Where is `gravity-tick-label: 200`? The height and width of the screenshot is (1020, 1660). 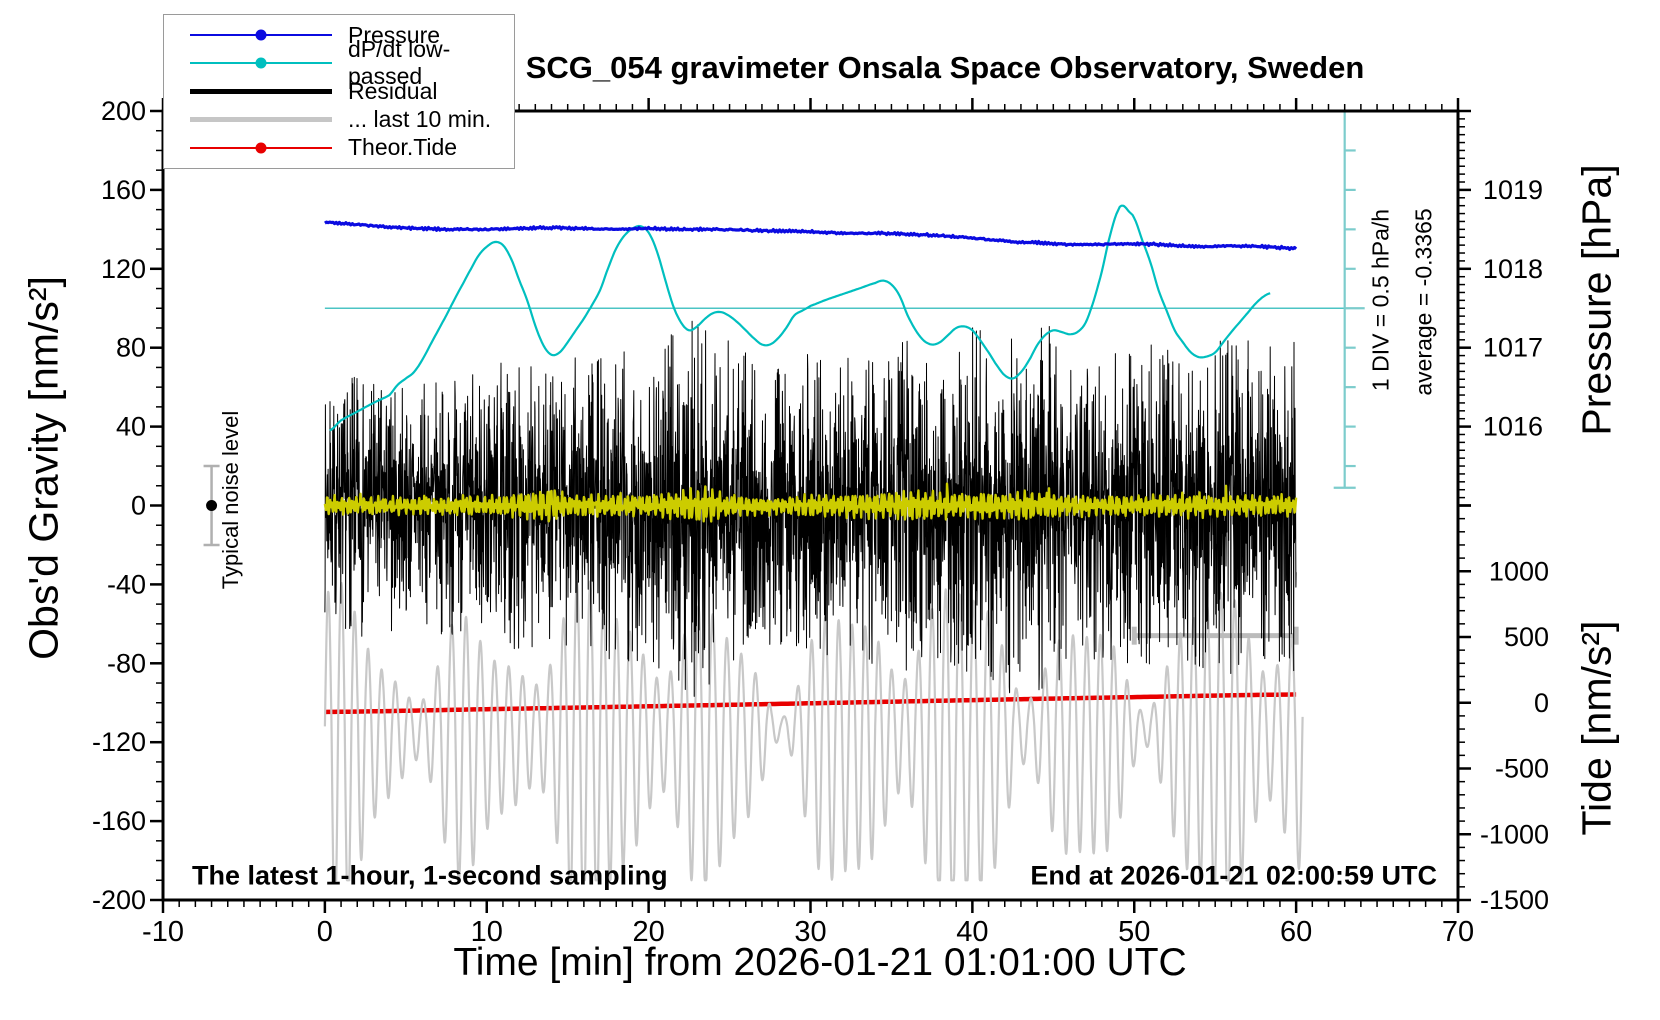
gravity-tick-label: 200 is located at coordinates (123, 111).